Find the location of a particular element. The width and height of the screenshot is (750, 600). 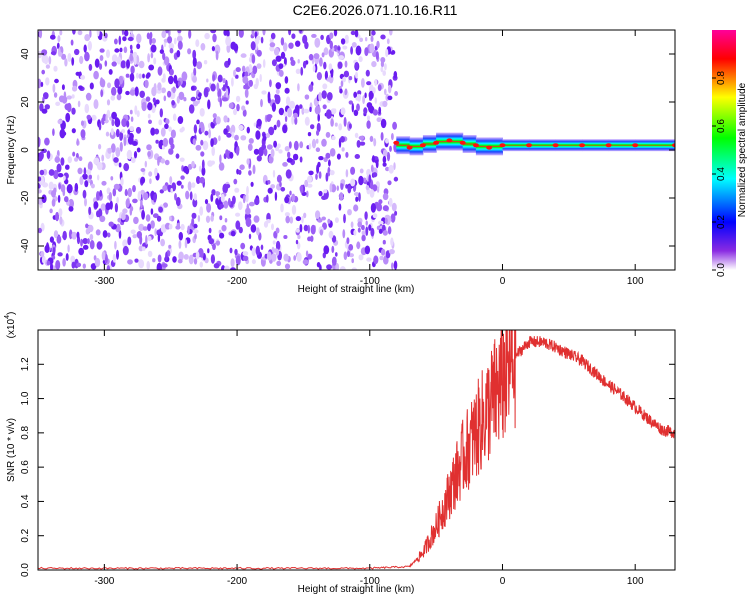

snr-multiplier-exponent: 4 is located at coordinates (7, 317).